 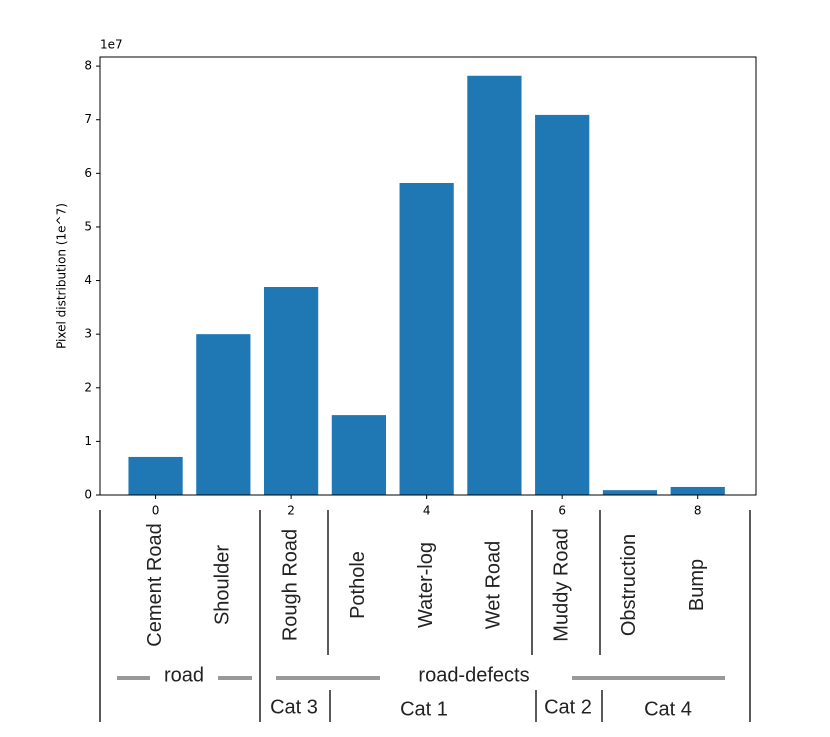 I want to click on subgroup-label: Cat 3, so click(x=294, y=707).